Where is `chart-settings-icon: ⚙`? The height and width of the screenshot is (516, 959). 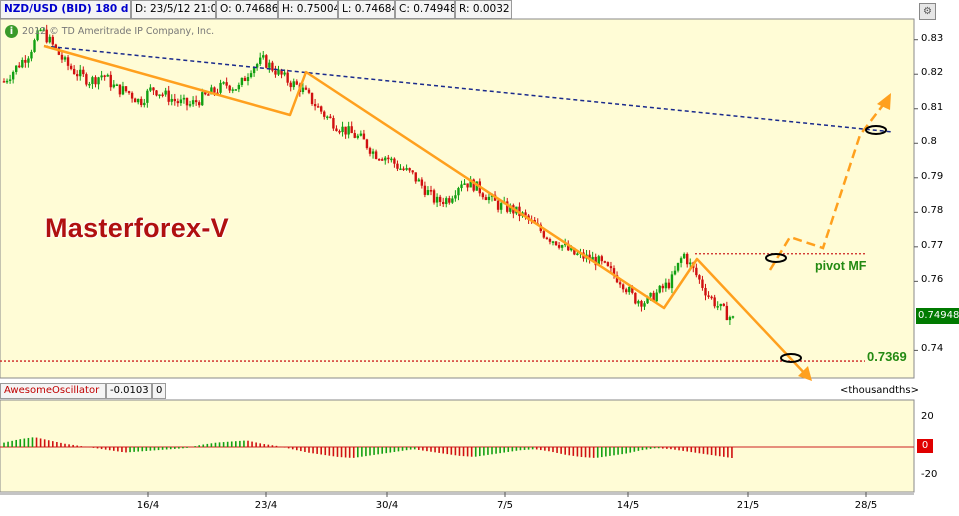 chart-settings-icon: ⚙ is located at coordinates (927, 11).